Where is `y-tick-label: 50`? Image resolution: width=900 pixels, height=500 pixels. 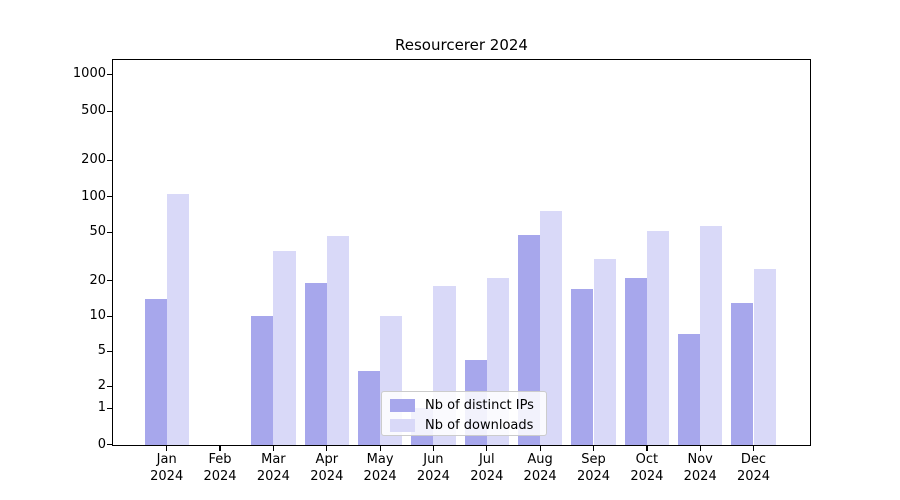
y-tick-label: 50 is located at coordinates (97, 232).